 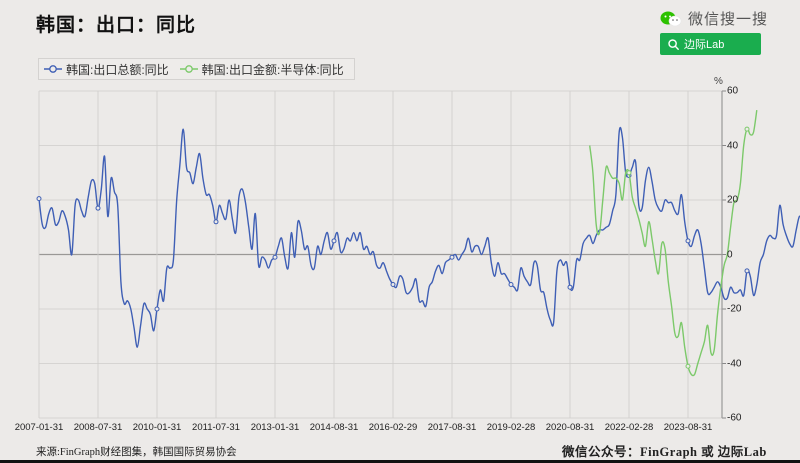 What do you see at coordinates (704, 45) in the screenshot?
I see `search-button-label: 边际Lab` at bounding box center [704, 45].